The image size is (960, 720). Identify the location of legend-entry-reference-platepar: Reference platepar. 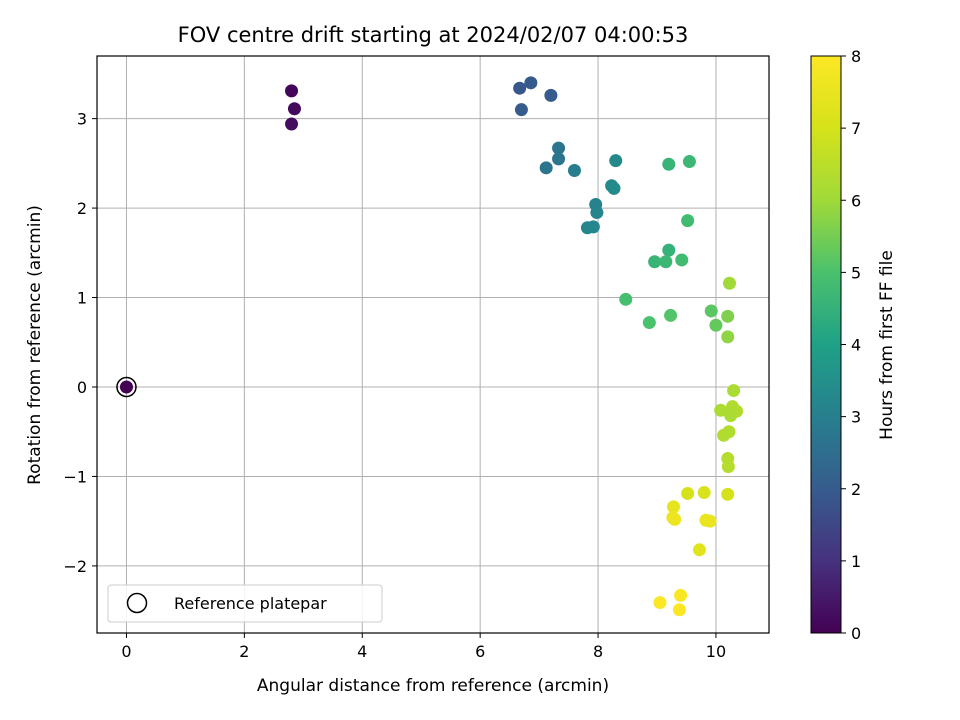
(250, 603).